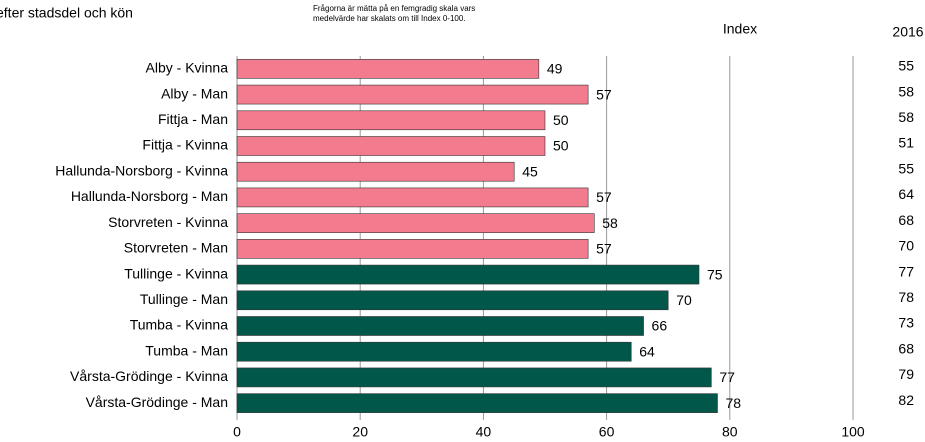  What do you see at coordinates (906, 246) in the screenshot?
I see `comparison-value: 70` at bounding box center [906, 246].